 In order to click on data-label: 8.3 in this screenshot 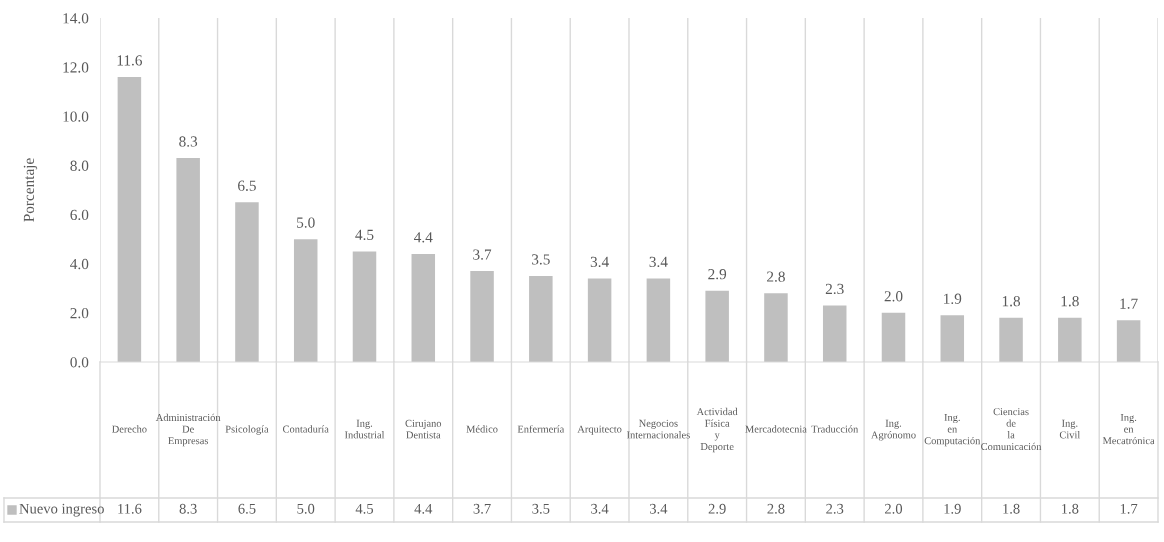, I will do `click(188, 508)`.